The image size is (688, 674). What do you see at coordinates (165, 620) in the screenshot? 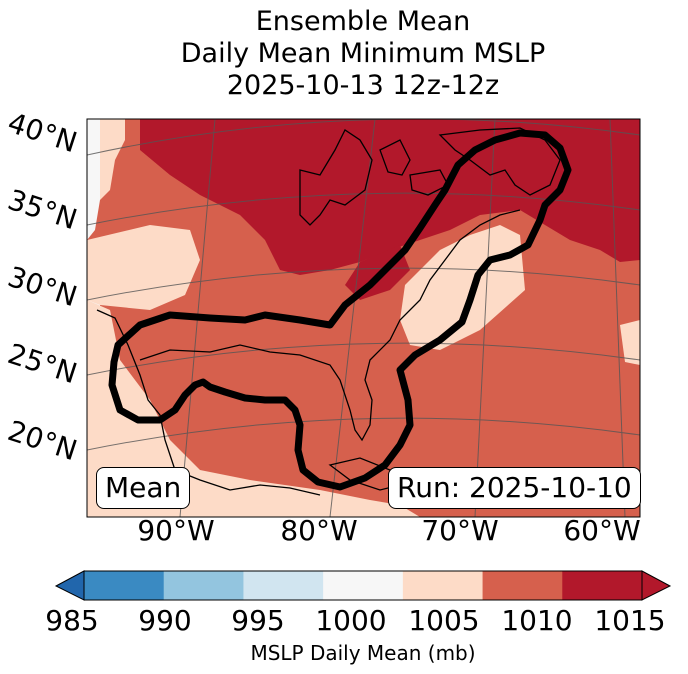
I see `colorbar-tick-label: 990` at bounding box center [165, 620].